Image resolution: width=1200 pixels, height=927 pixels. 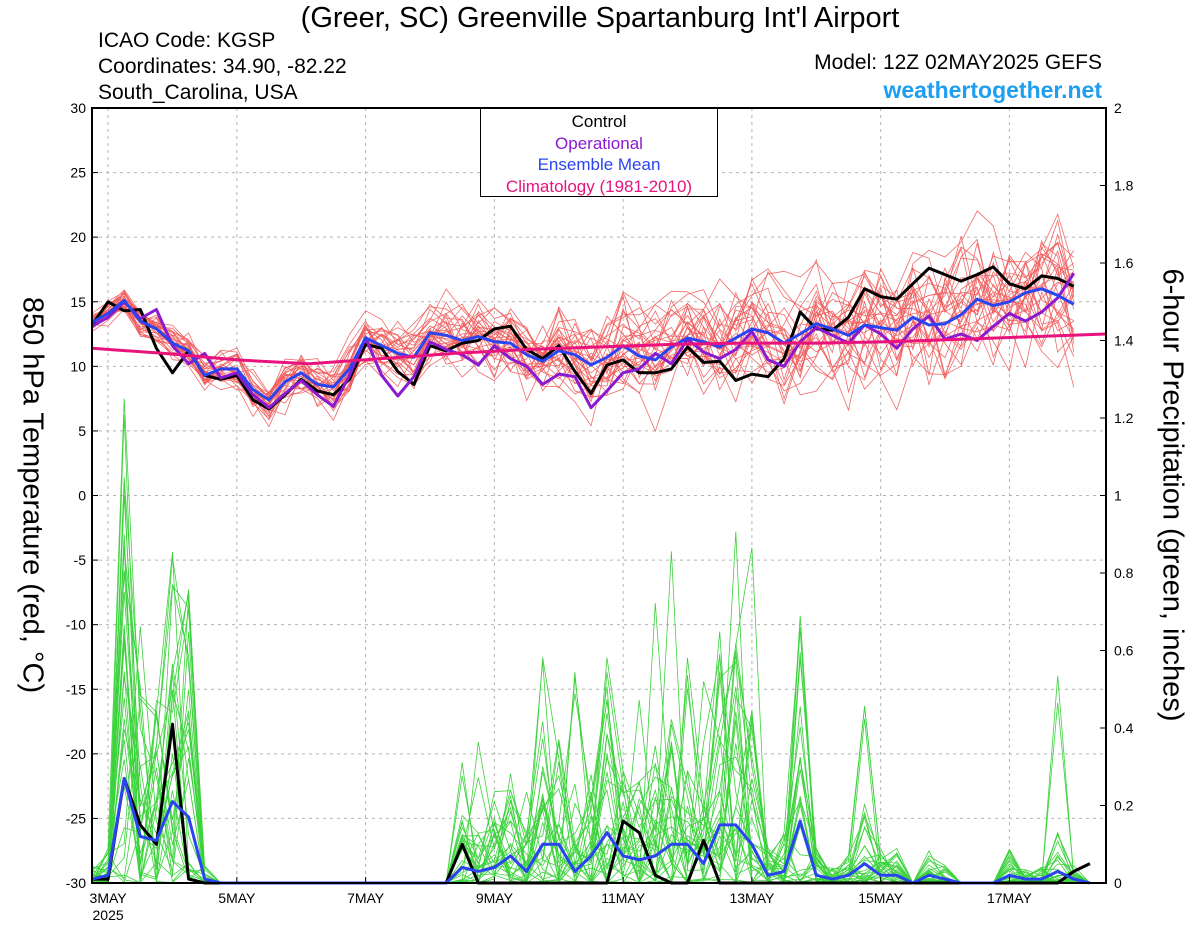 What do you see at coordinates (76, 818) in the screenshot?
I see `y-left-tick-label: -25` at bounding box center [76, 818].